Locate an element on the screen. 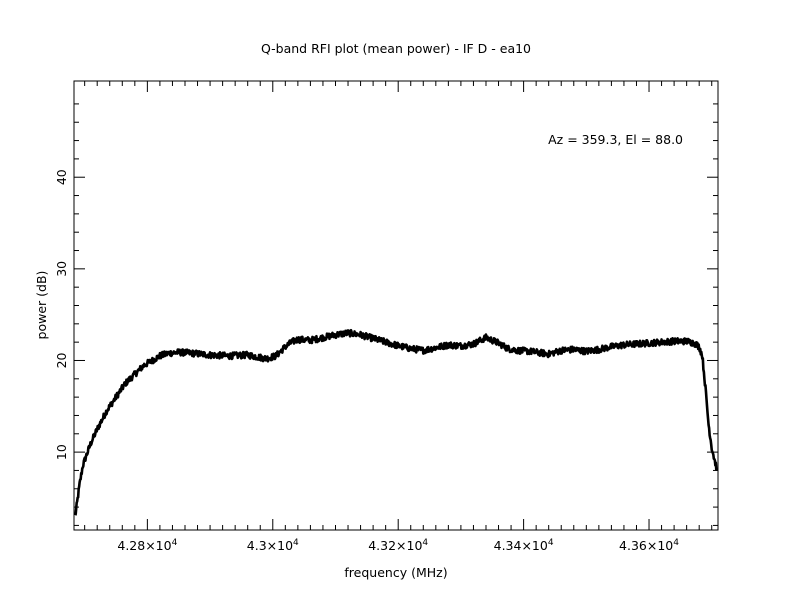 This screenshot has width=792, height=612. y-tick-label: 10 is located at coordinates (61, 452).